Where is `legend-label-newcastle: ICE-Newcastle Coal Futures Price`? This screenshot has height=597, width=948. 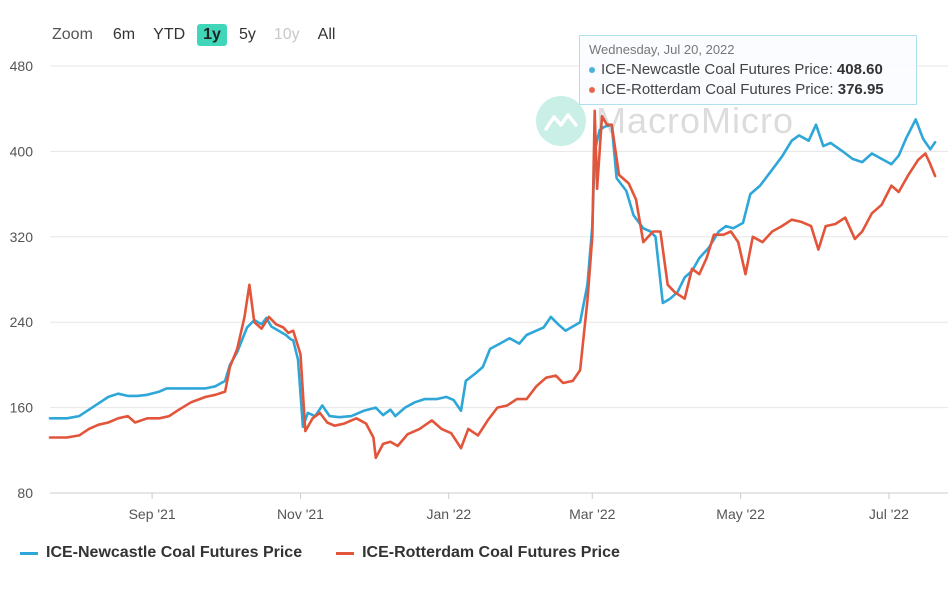
legend-label-newcastle: ICE-Newcastle Coal Futures Price is located at coordinates (174, 552).